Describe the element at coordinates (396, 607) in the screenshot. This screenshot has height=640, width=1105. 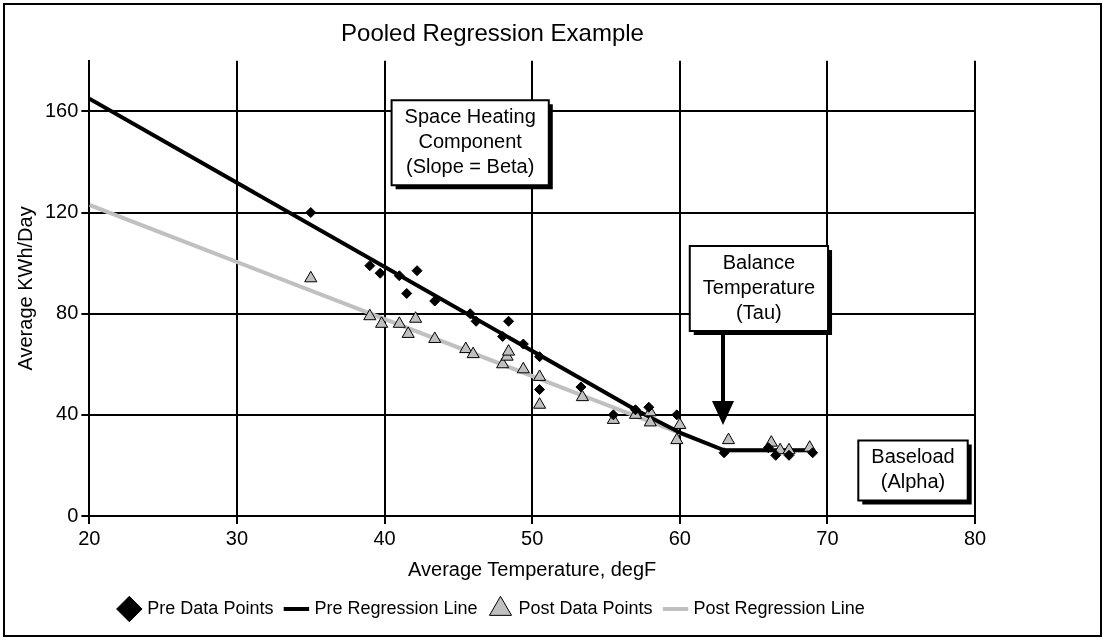
I see `legend-label: Pre Regression Line` at that location.